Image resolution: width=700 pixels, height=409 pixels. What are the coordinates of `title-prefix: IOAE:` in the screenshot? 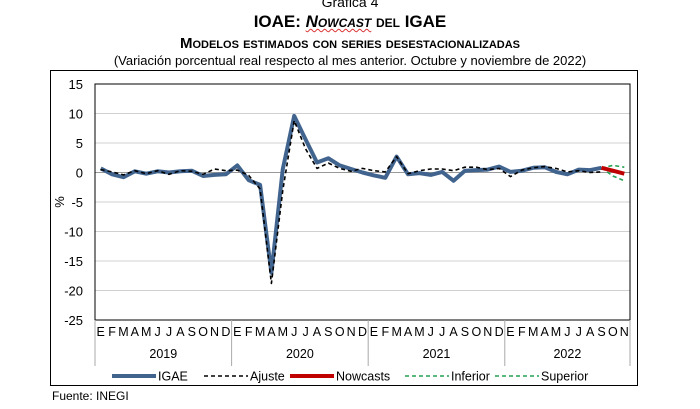 It's located at (279, 21).